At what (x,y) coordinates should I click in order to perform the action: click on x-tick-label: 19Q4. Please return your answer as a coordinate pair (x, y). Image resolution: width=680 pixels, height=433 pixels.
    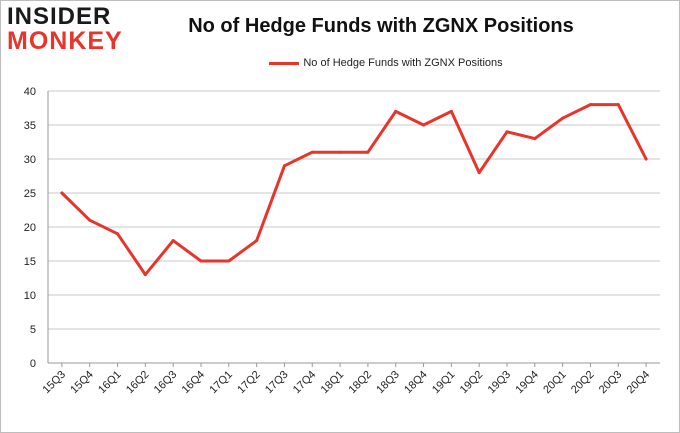
    Looking at the image, I should click on (527, 383).